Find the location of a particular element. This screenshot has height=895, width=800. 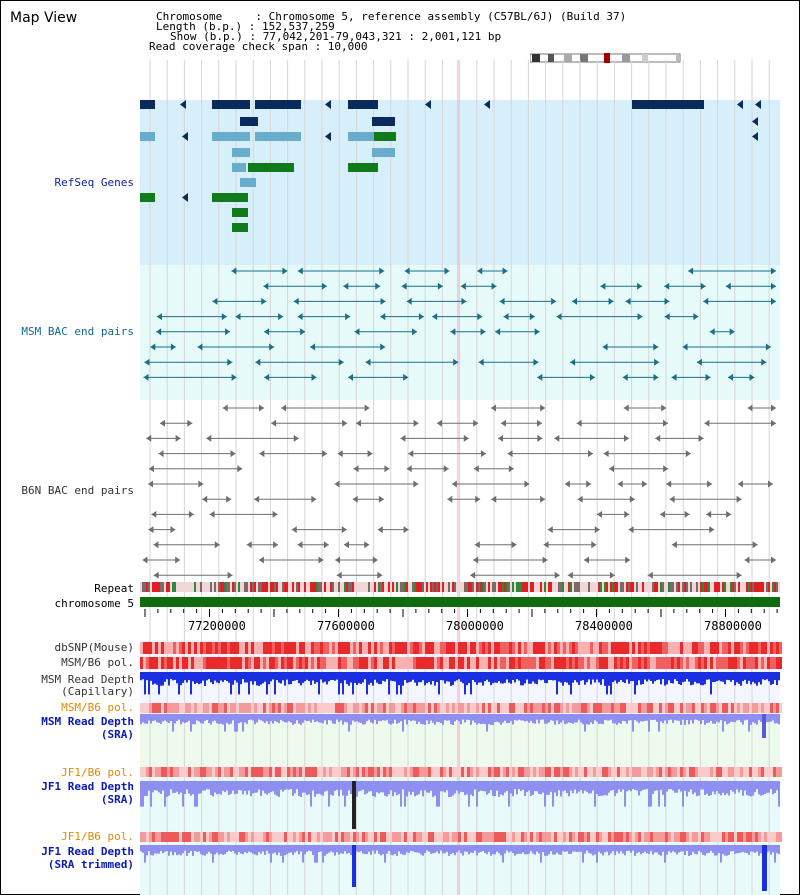

msm-b6-pol-label: MSM/B6 pol. is located at coordinates (97, 662).